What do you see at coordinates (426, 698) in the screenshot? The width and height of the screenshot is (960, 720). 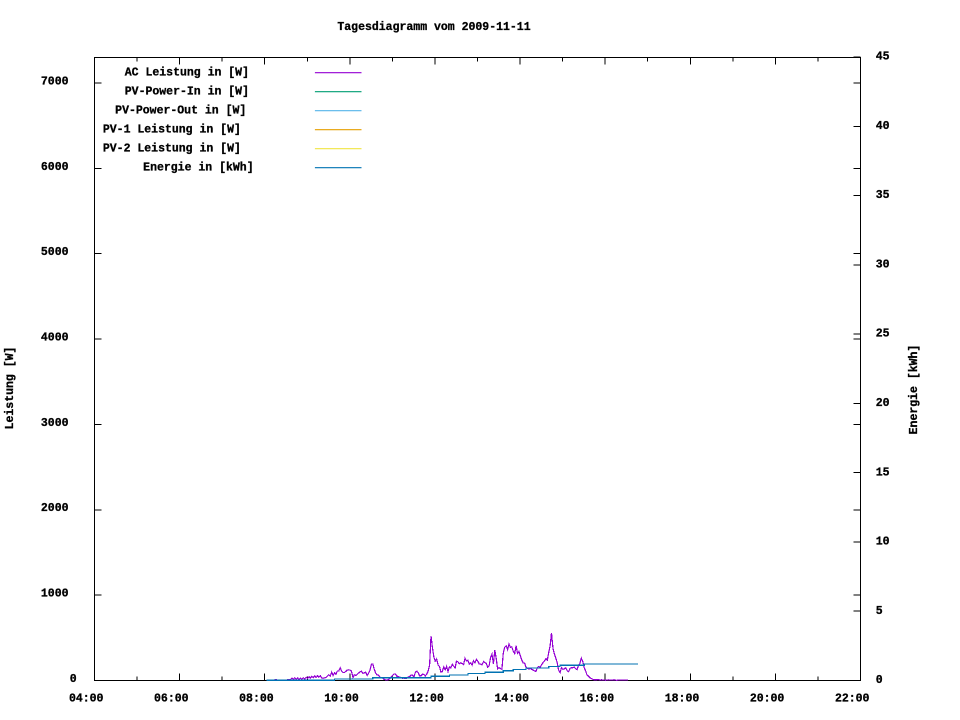 I see `svg-text: 12:00` at bounding box center [426, 698].